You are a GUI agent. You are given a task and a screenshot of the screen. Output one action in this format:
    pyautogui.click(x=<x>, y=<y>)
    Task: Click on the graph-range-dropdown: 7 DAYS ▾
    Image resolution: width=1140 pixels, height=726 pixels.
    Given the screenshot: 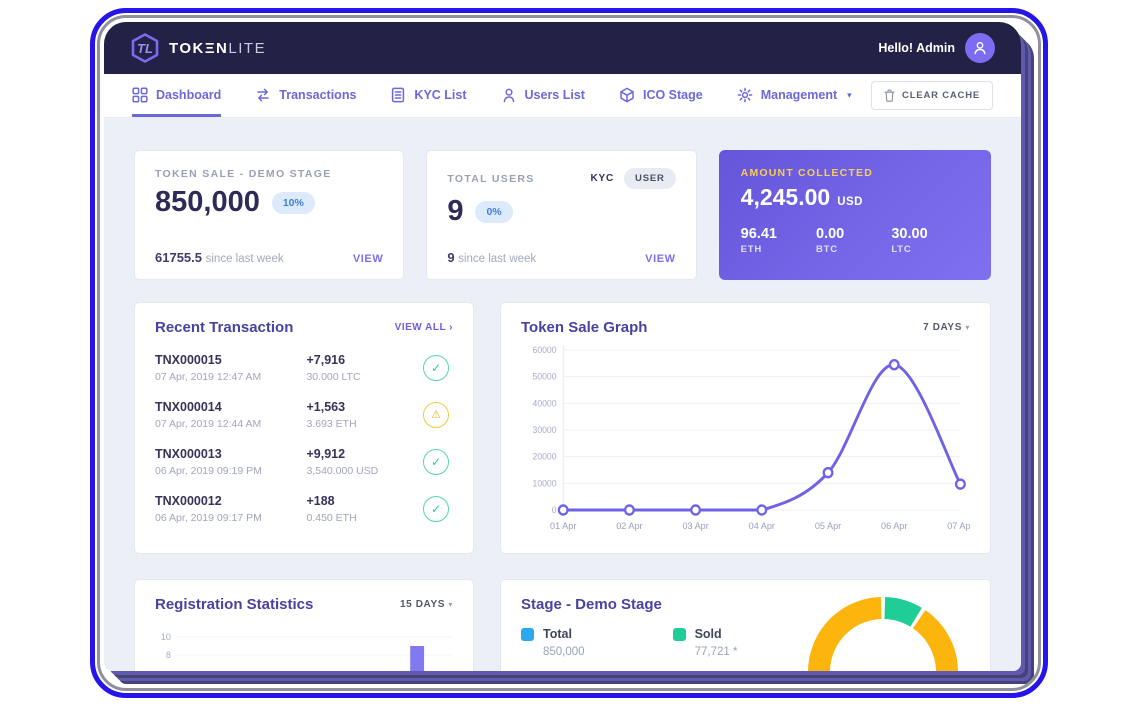 What is the action you would take?
    pyautogui.click(x=946, y=327)
    